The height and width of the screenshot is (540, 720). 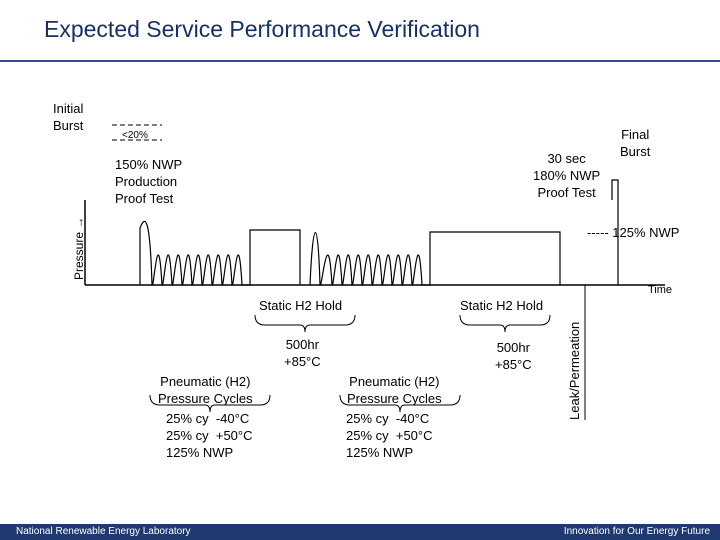 What do you see at coordinates (633, 232) in the screenshot?
I see `nwp-125-label: ----- 125% NWP` at bounding box center [633, 232].